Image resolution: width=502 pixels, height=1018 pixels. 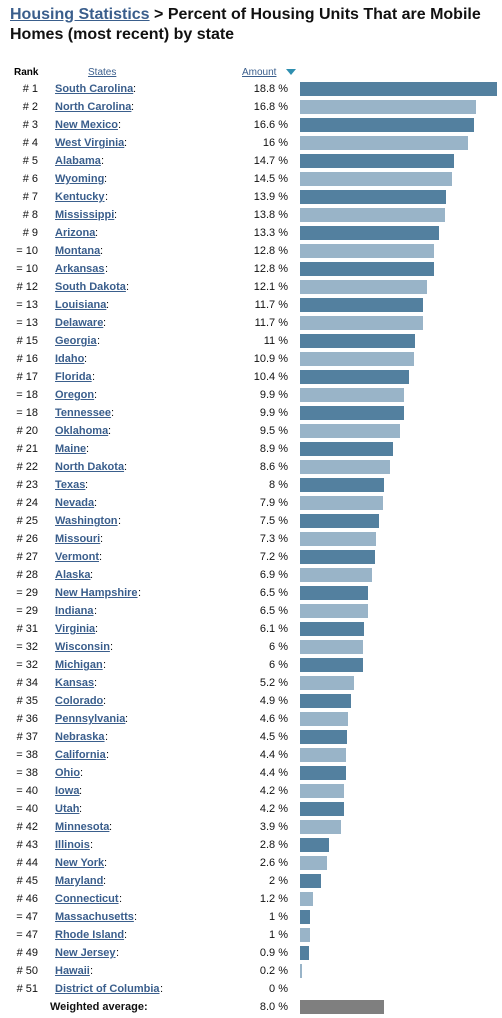 I want to click on state-link: Wyoming, so click(x=80, y=179).